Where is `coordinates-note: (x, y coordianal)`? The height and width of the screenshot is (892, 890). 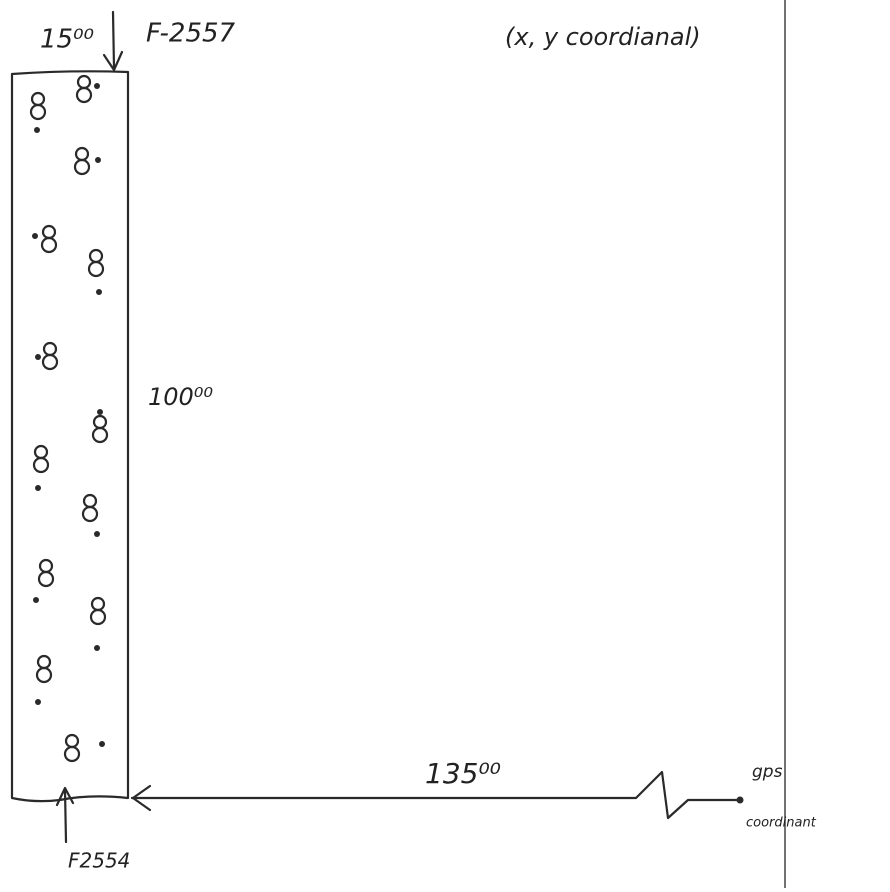
coordinates-note: (x, y coordianal) is located at coordinates (603, 37).